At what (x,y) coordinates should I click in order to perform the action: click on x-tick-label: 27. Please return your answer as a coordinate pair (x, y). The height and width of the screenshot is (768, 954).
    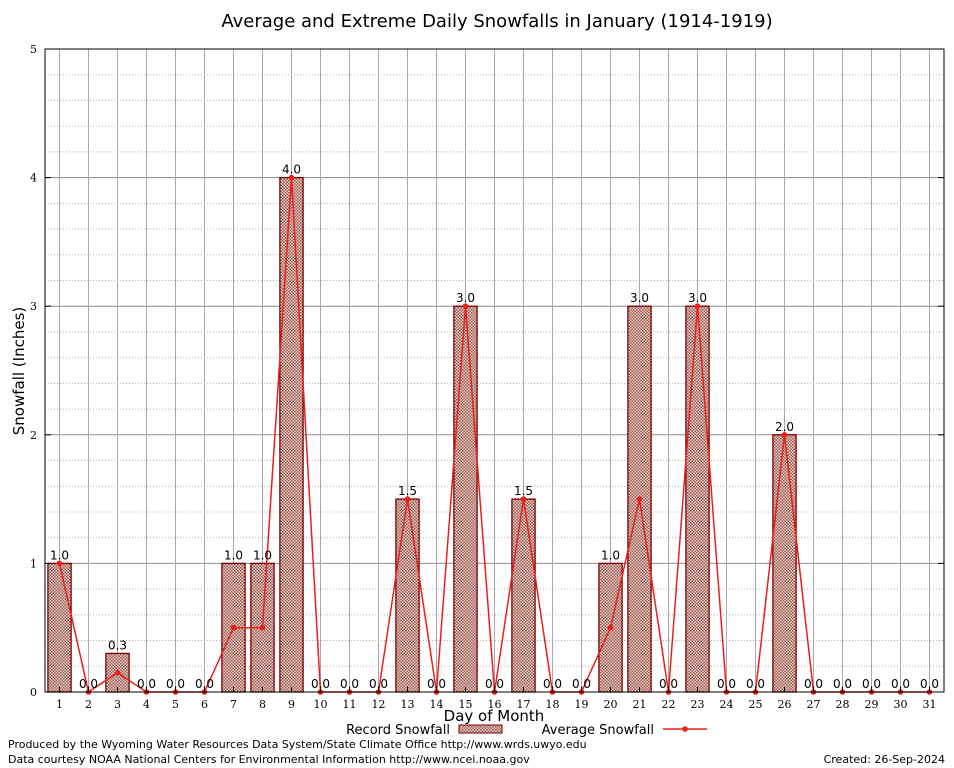
    Looking at the image, I should click on (814, 704).